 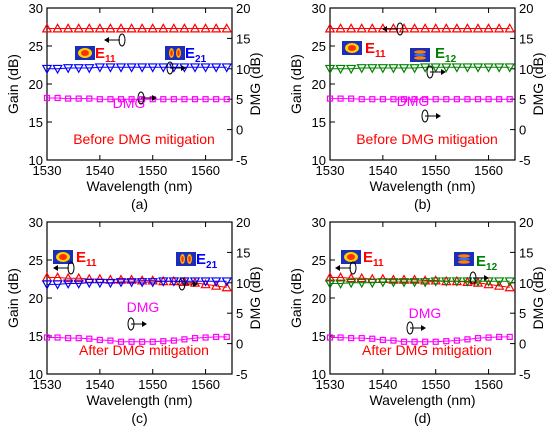 What do you see at coordinates (139, 204) in the screenshot?
I see `panel-caption: (a)` at bounding box center [139, 204].